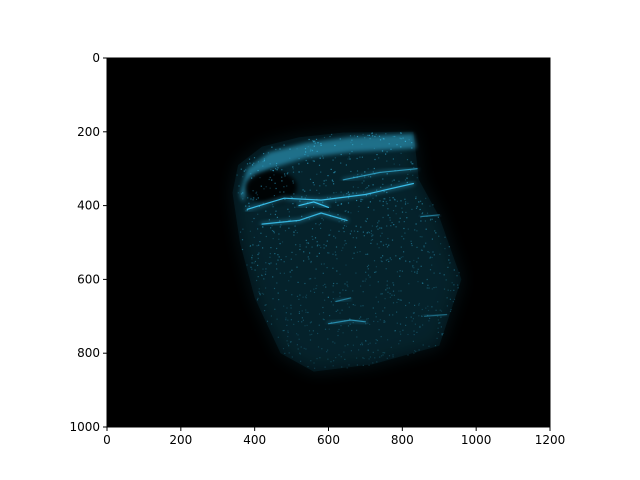  What do you see at coordinates (271, 187) in the screenshot?
I see `dark-cavity` at bounding box center [271, 187].